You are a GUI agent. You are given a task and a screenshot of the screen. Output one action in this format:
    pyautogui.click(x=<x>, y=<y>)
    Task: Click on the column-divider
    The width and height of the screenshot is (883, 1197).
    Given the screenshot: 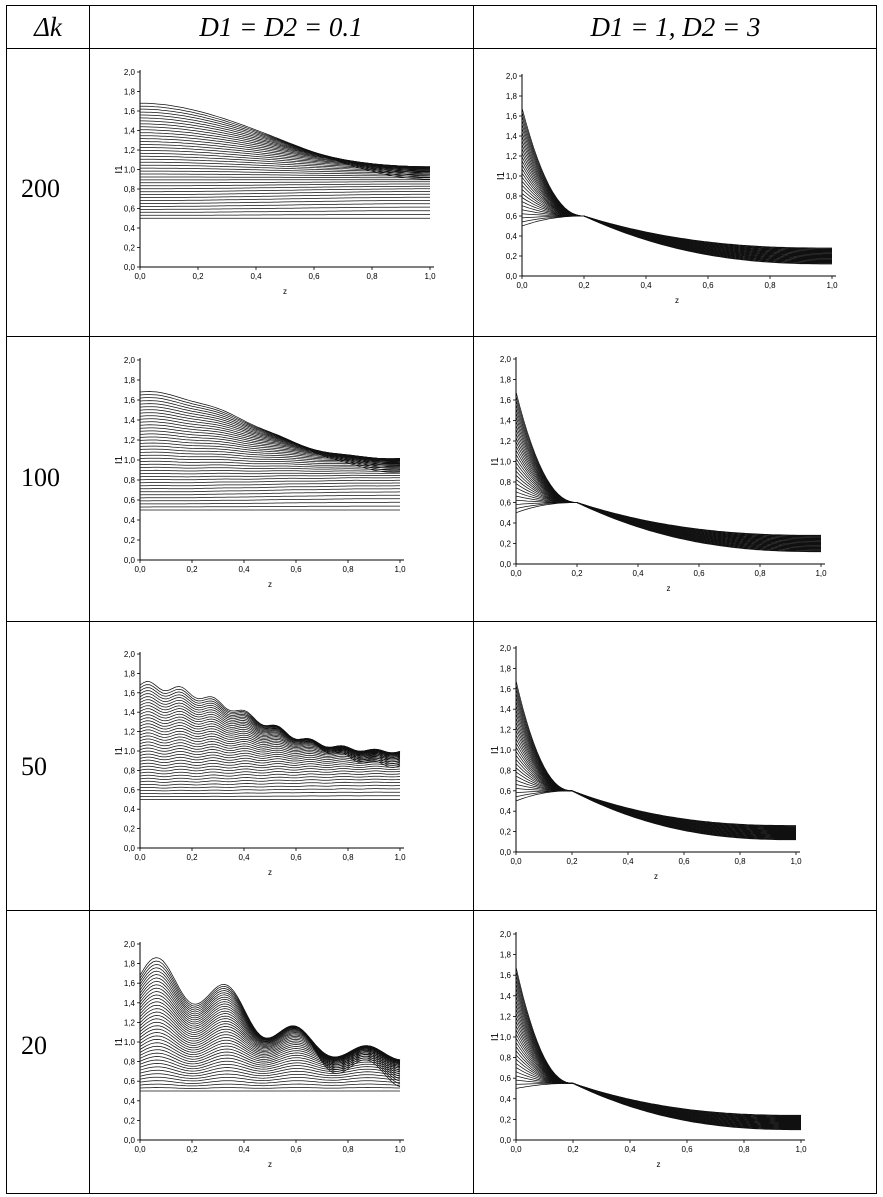 What is the action you would take?
    pyautogui.click(x=473, y=599)
    